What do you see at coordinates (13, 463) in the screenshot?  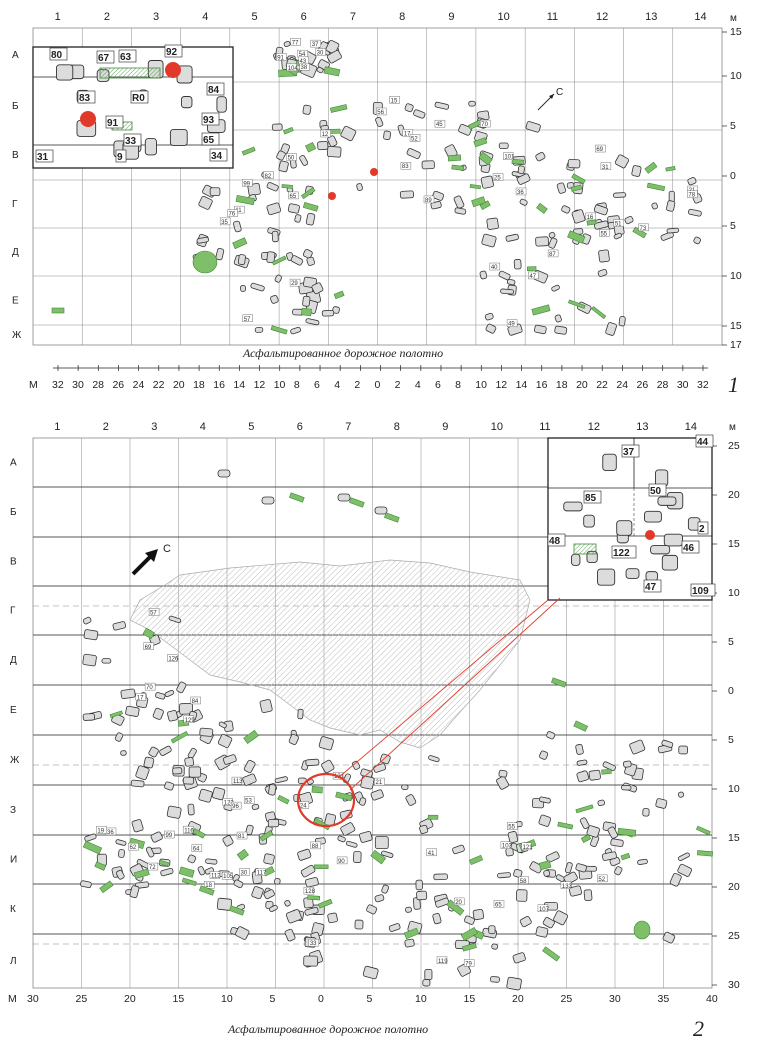 I see `plan-2-row-letter: А` at bounding box center [13, 463].